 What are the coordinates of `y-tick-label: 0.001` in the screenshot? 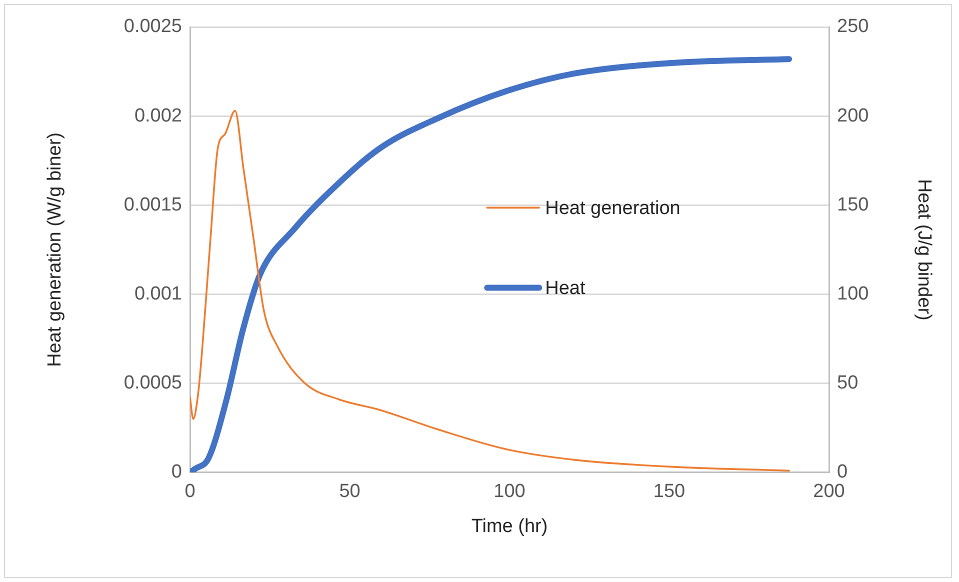 It's located at (158, 293).